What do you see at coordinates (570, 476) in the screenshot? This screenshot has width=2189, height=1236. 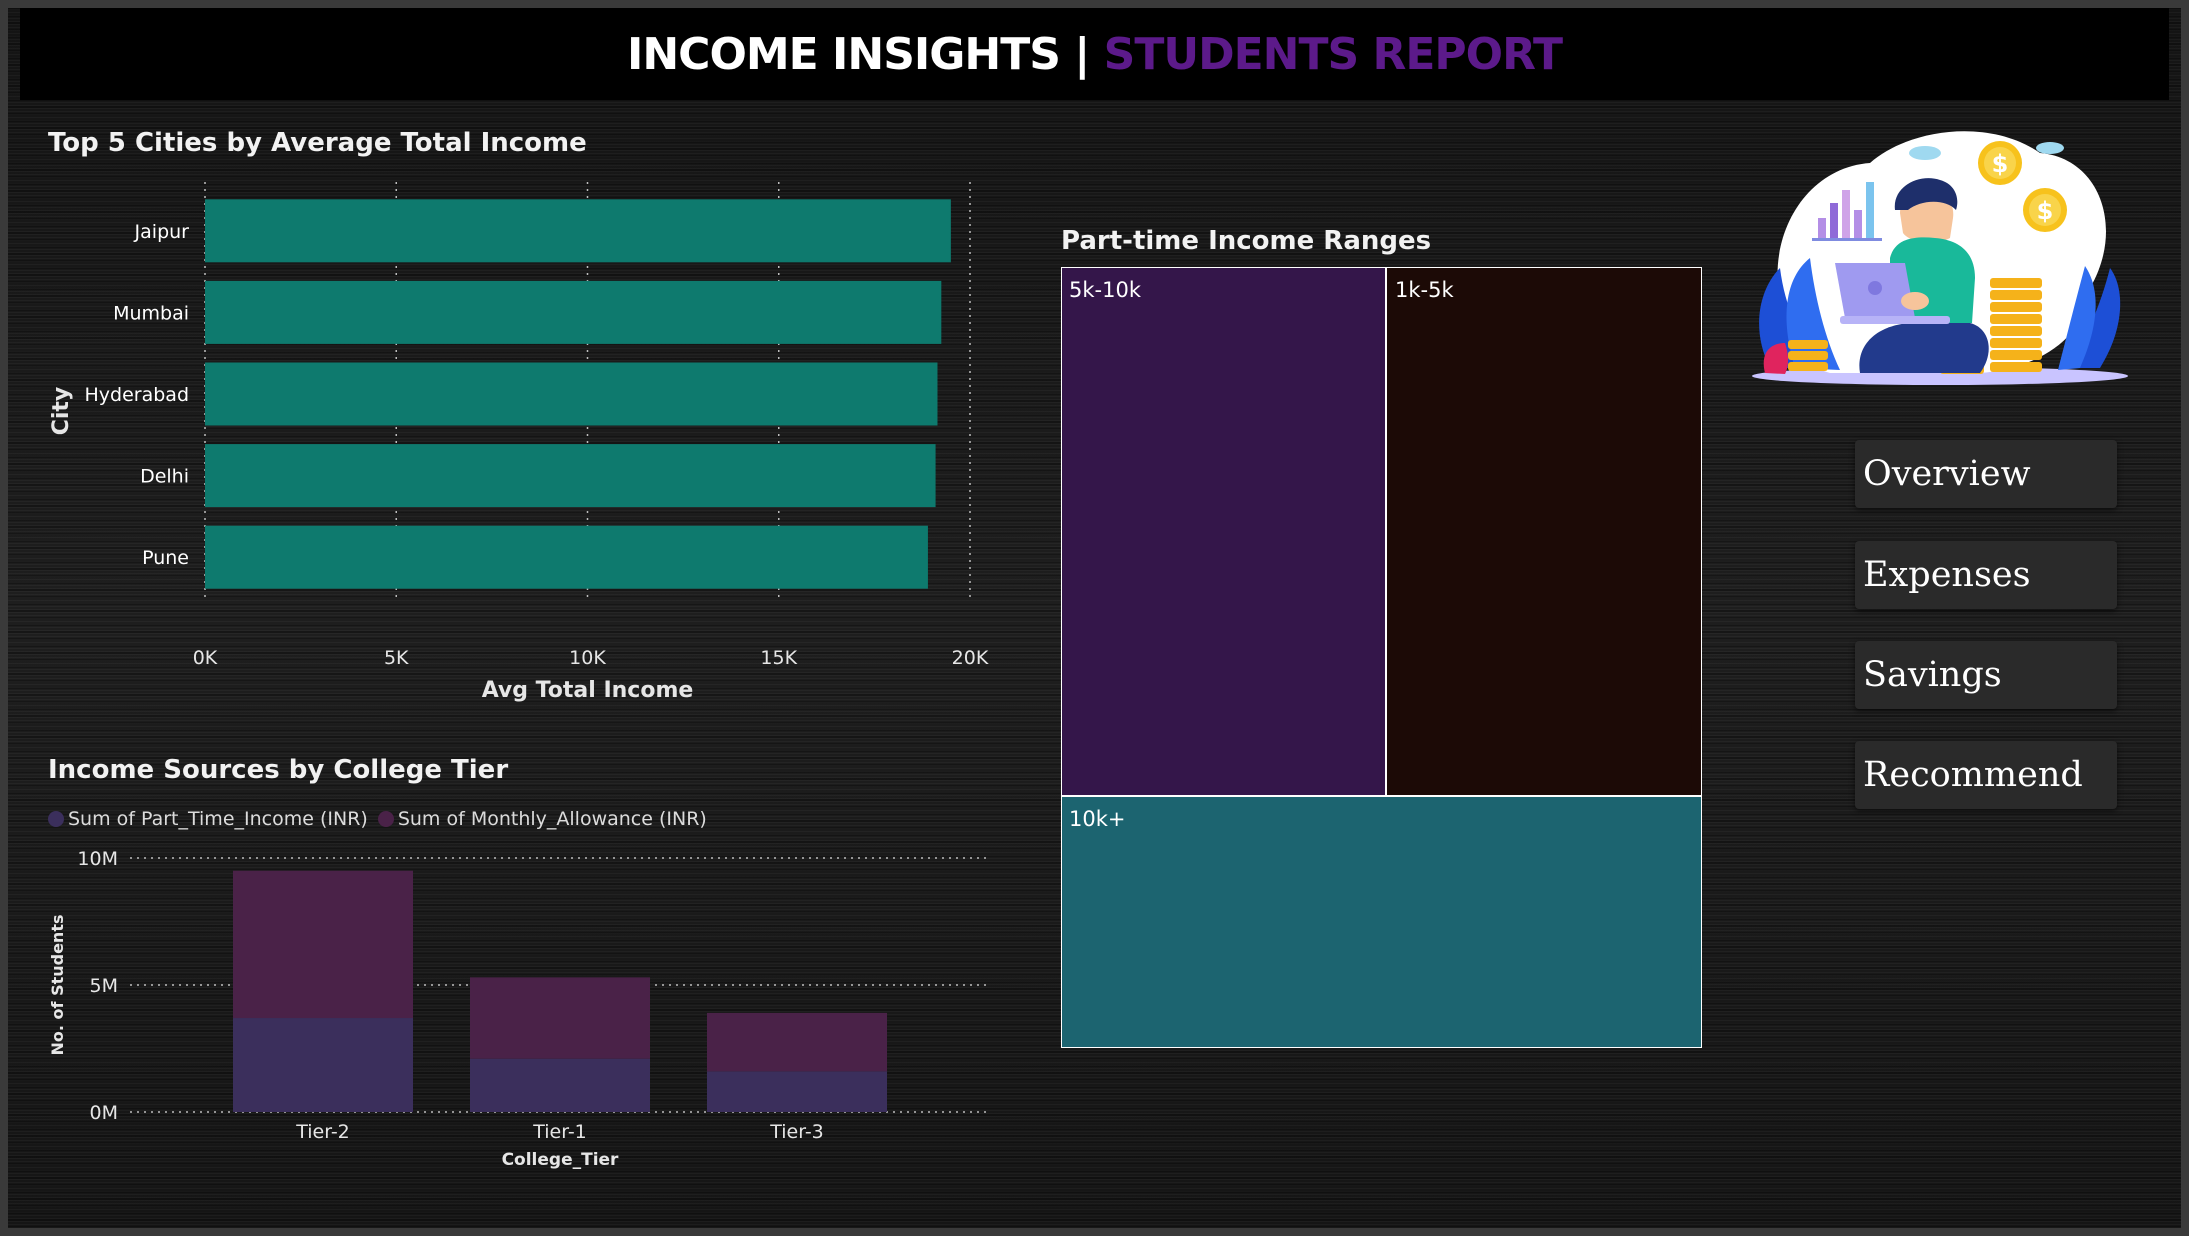 I see `city-bar-delhi` at bounding box center [570, 476].